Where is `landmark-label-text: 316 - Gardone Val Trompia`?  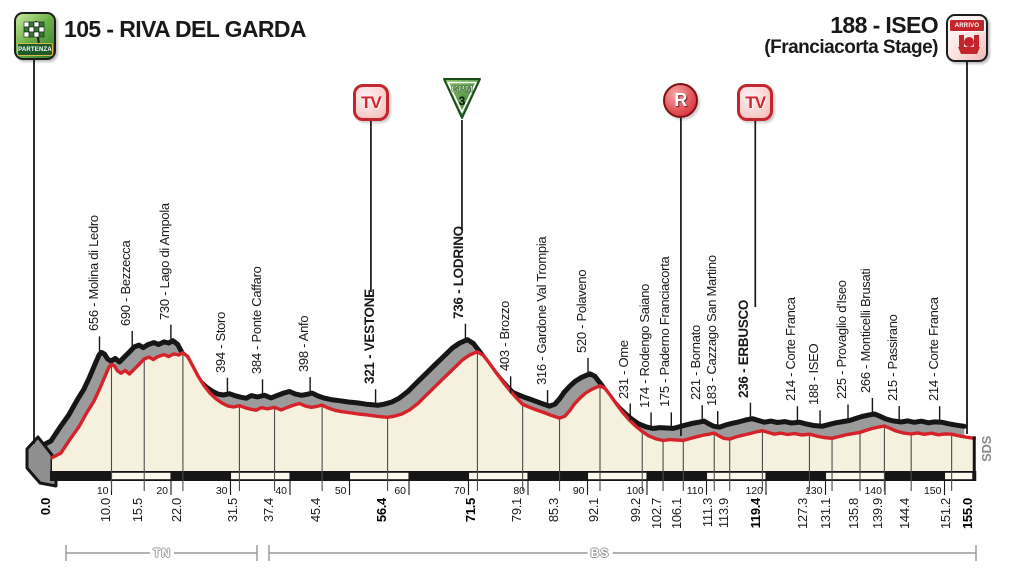
landmark-label-text: 316 - Gardone Val Trompia is located at coordinates (541, 311).